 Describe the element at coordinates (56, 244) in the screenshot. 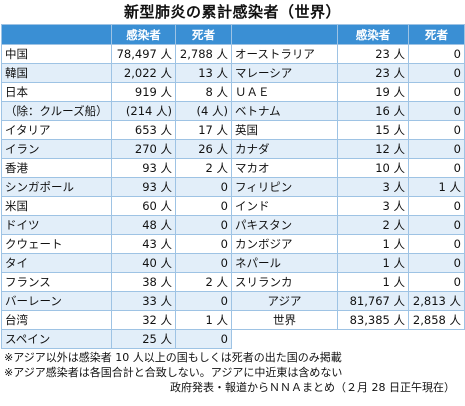

I see `country-name: クウェート` at that location.